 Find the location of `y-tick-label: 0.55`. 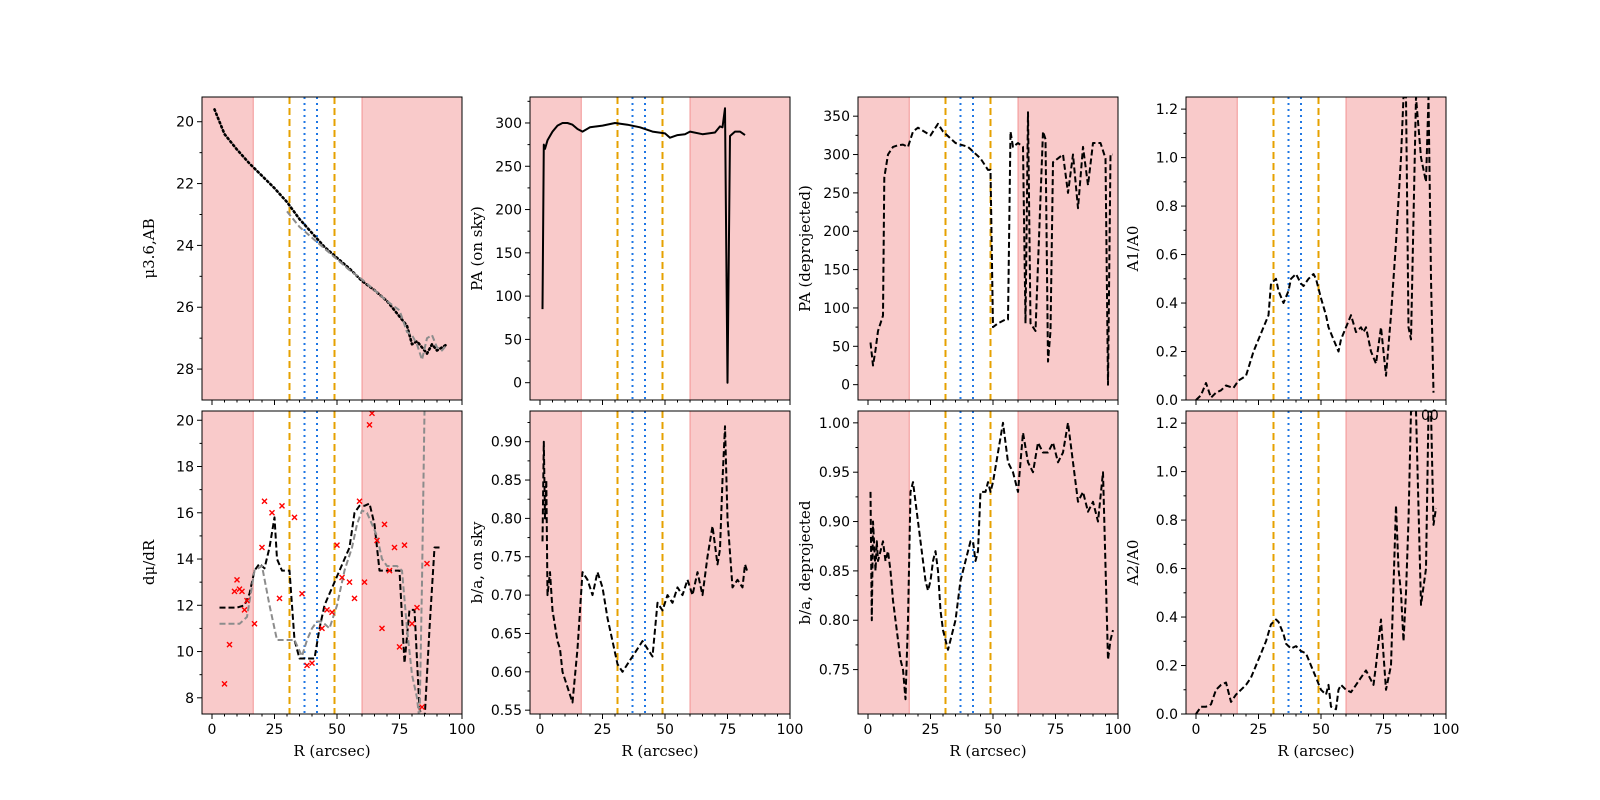

y-tick-label: 0.55 is located at coordinates (506, 711).